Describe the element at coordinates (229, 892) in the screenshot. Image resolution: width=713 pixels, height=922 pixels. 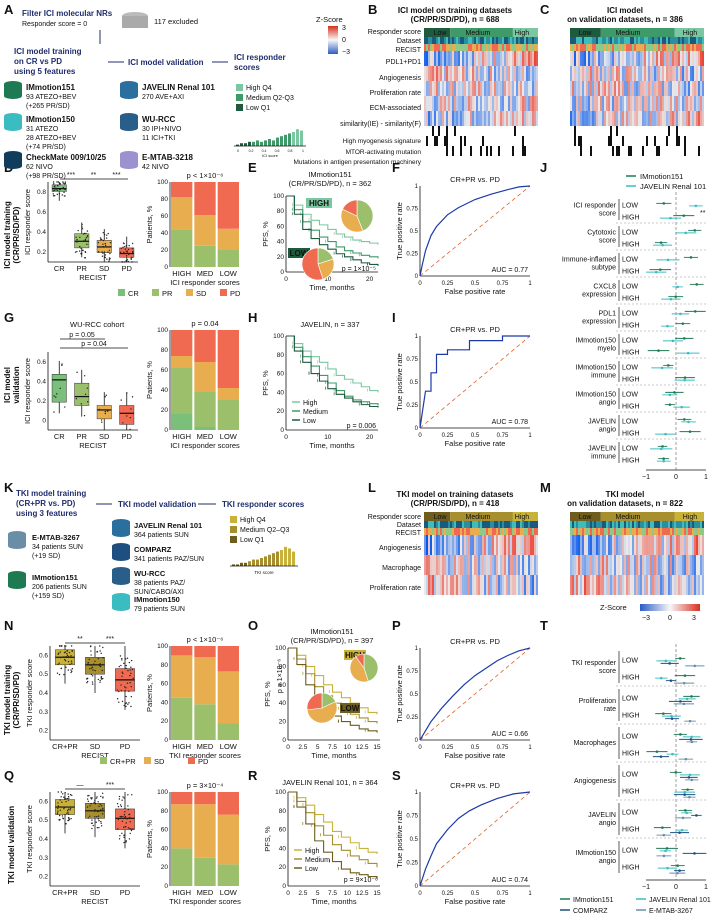
I see `x-tick: LOW` at that location.